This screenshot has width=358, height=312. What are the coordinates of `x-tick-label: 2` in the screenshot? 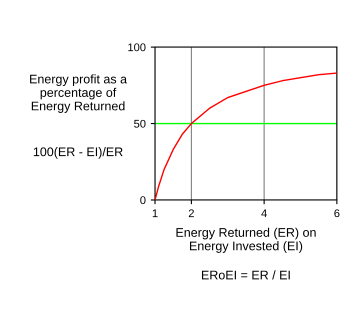 It's located at (191, 213).